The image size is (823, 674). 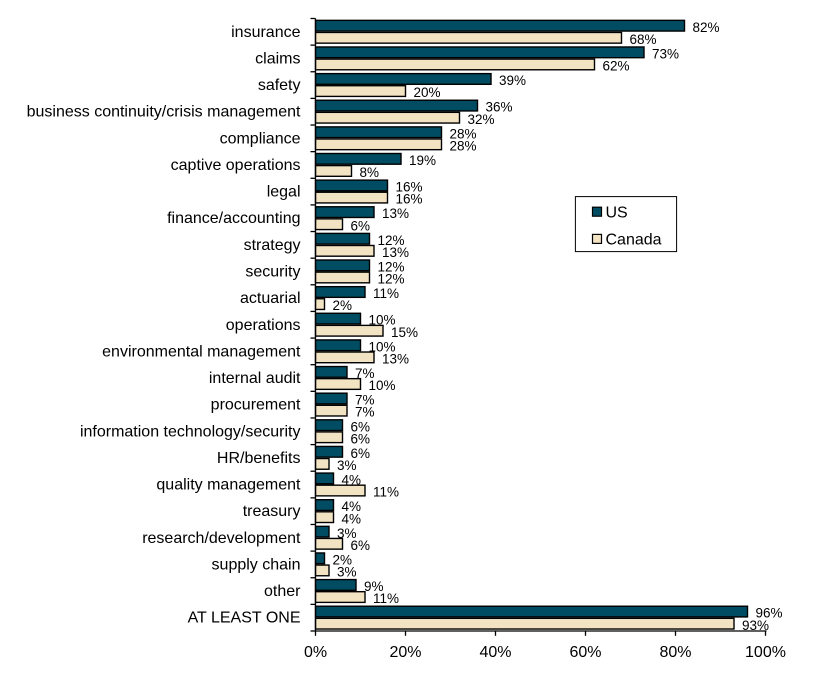 What do you see at coordinates (499, 107) in the screenshot?
I see `svg-text: 36%` at bounding box center [499, 107].